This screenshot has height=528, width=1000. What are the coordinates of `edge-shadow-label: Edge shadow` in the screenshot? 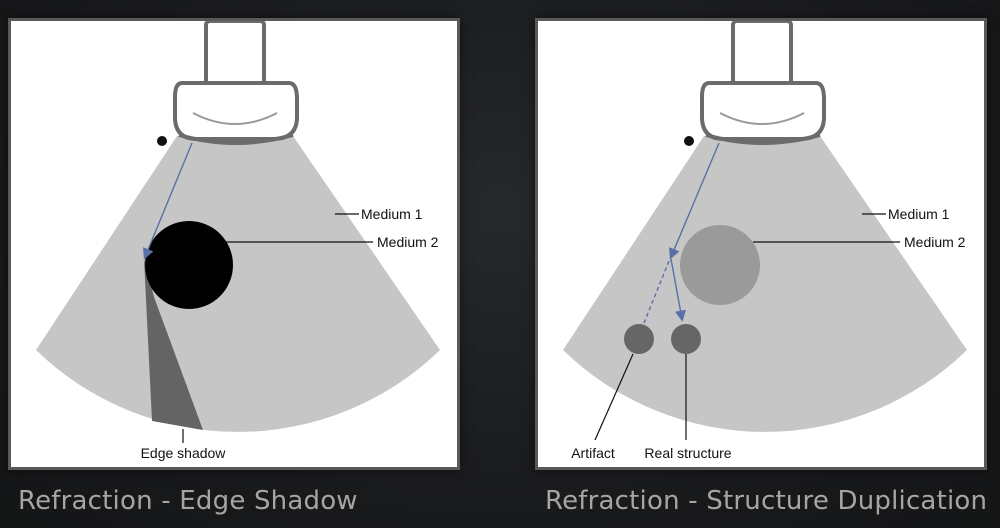 It's located at (184, 453).